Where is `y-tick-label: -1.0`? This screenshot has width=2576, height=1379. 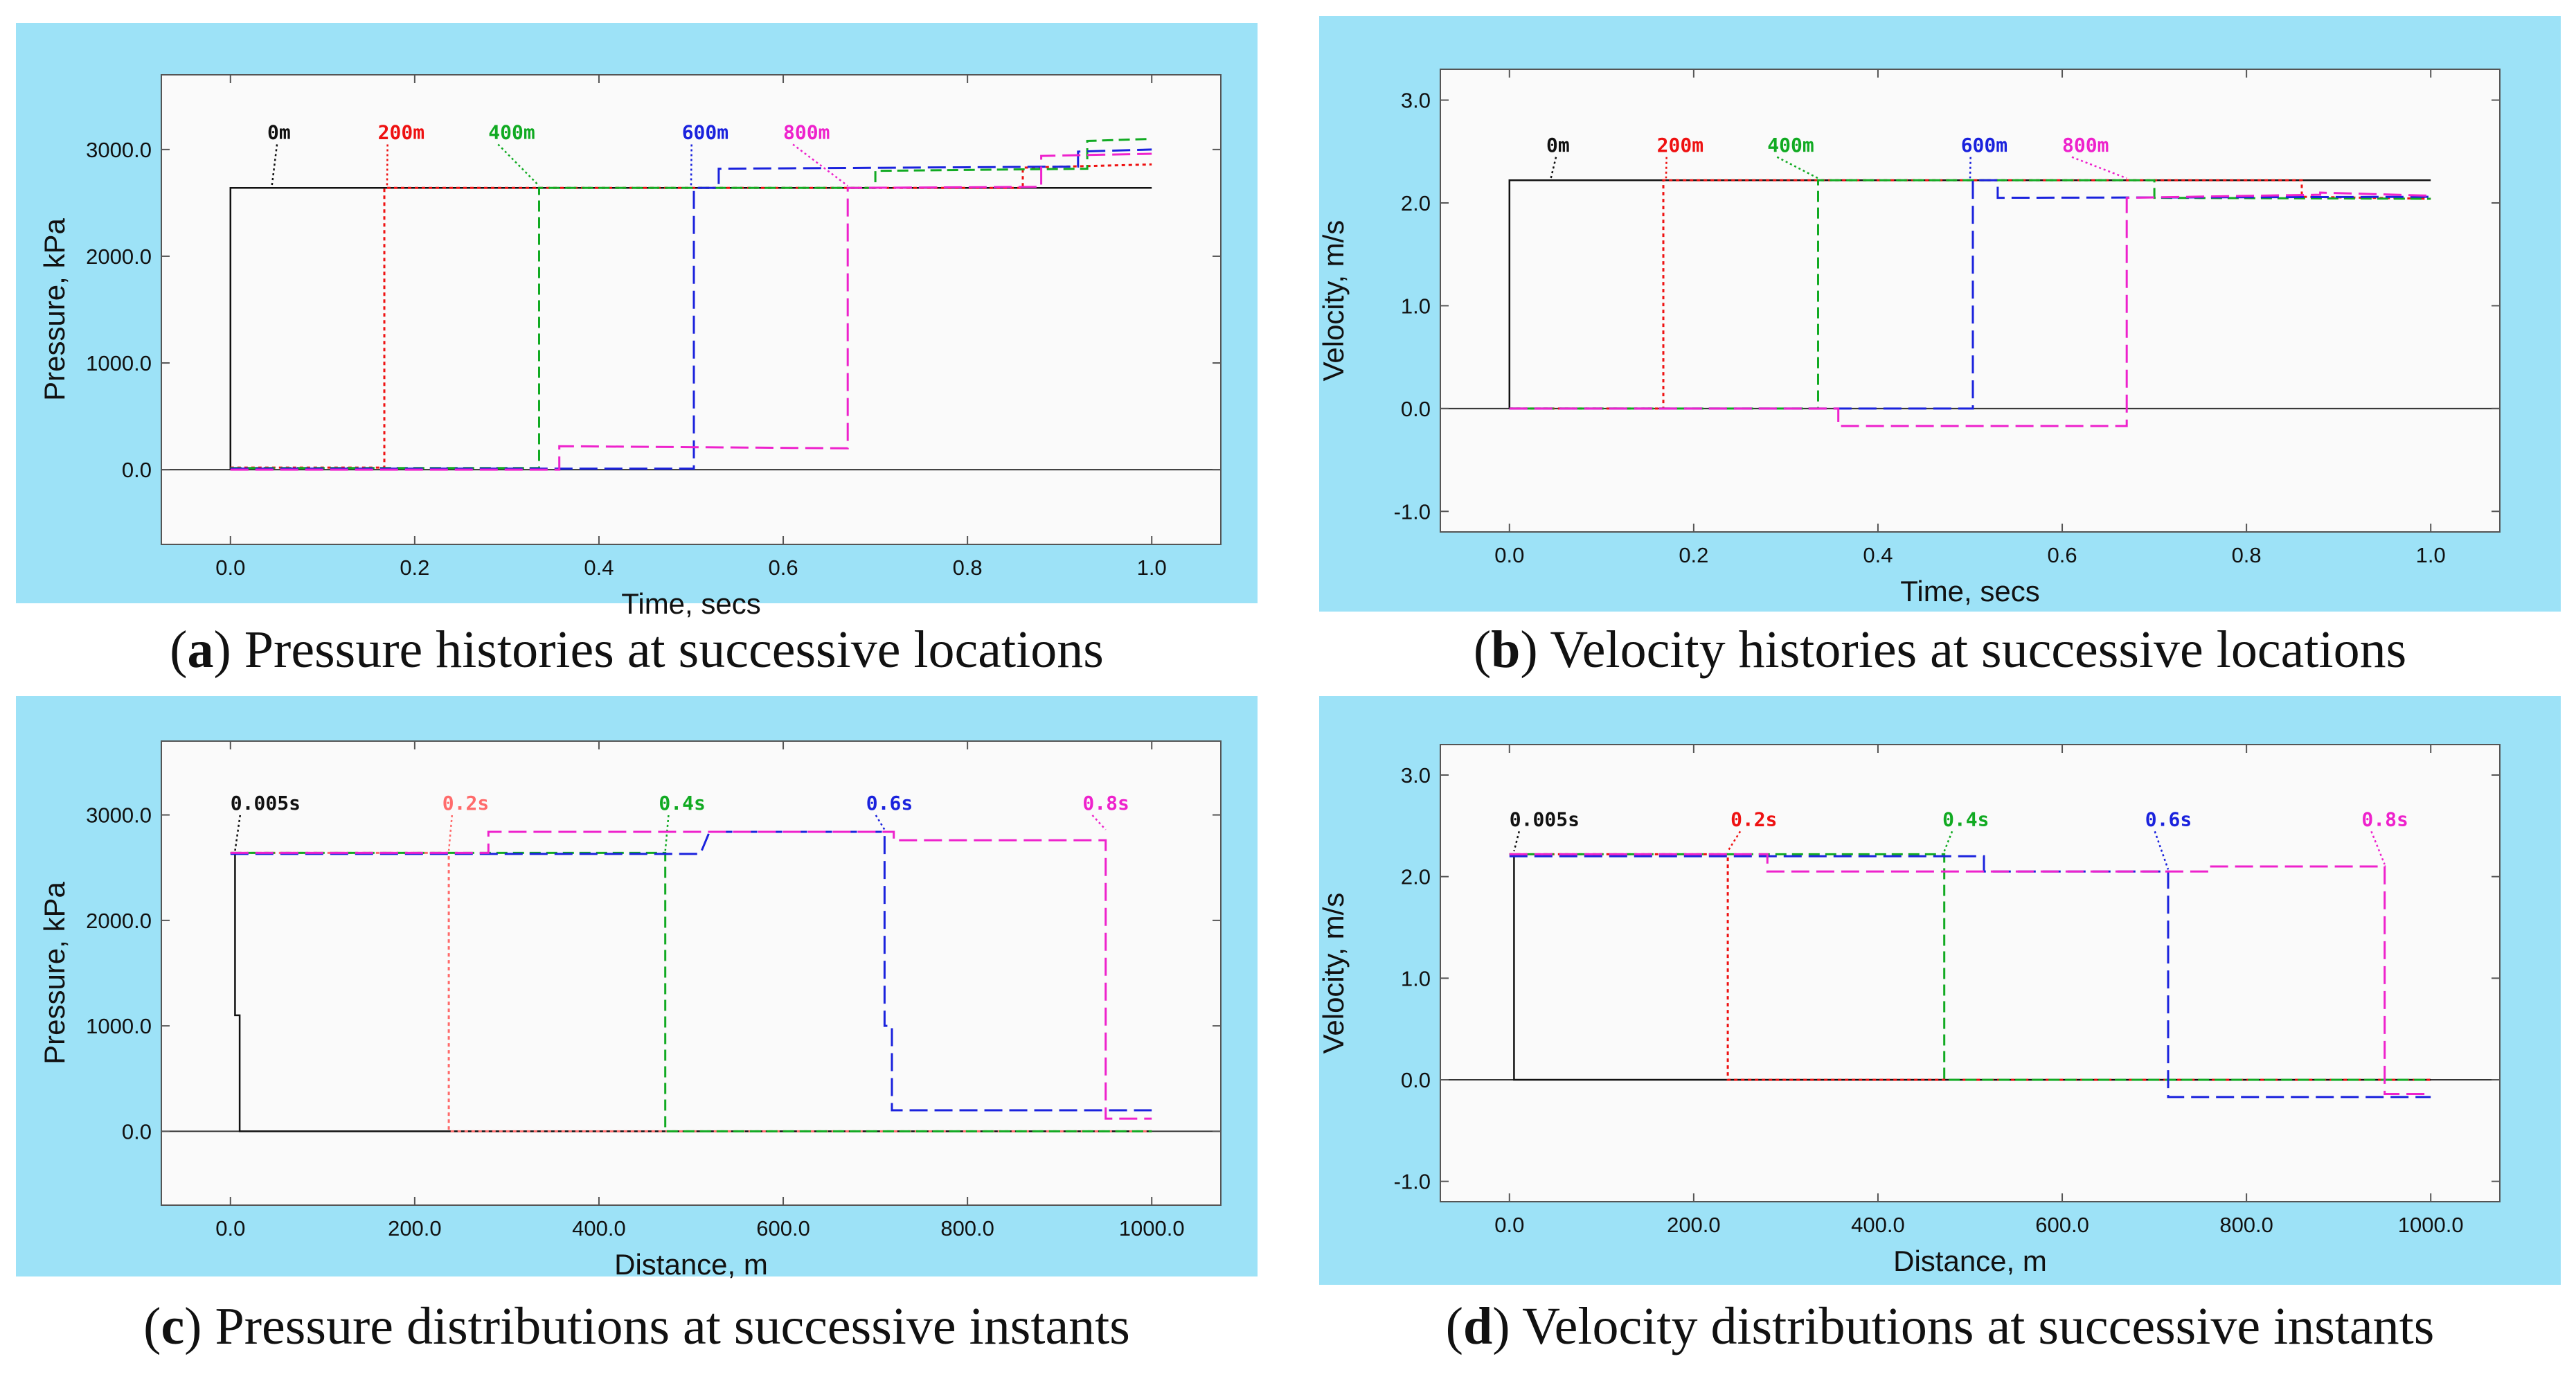 y-tick-label: -1.0 is located at coordinates (1412, 511).